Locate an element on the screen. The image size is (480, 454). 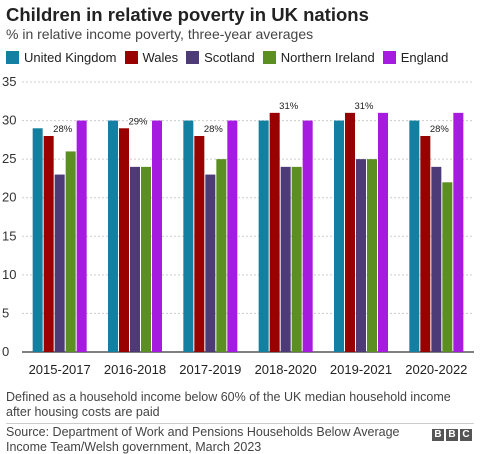
bar-united-kingdom-2015-2017 is located at coordinates (37, 240).